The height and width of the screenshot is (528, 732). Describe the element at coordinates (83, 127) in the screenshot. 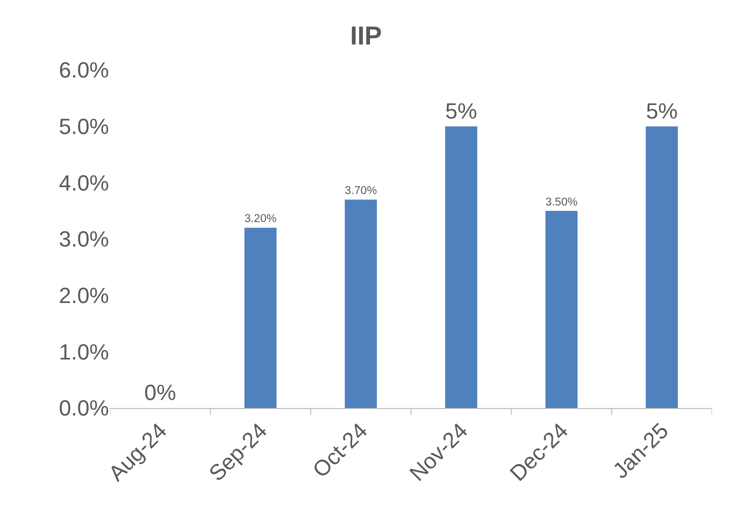

I see `y-tick-label: 5.0%` at that location.